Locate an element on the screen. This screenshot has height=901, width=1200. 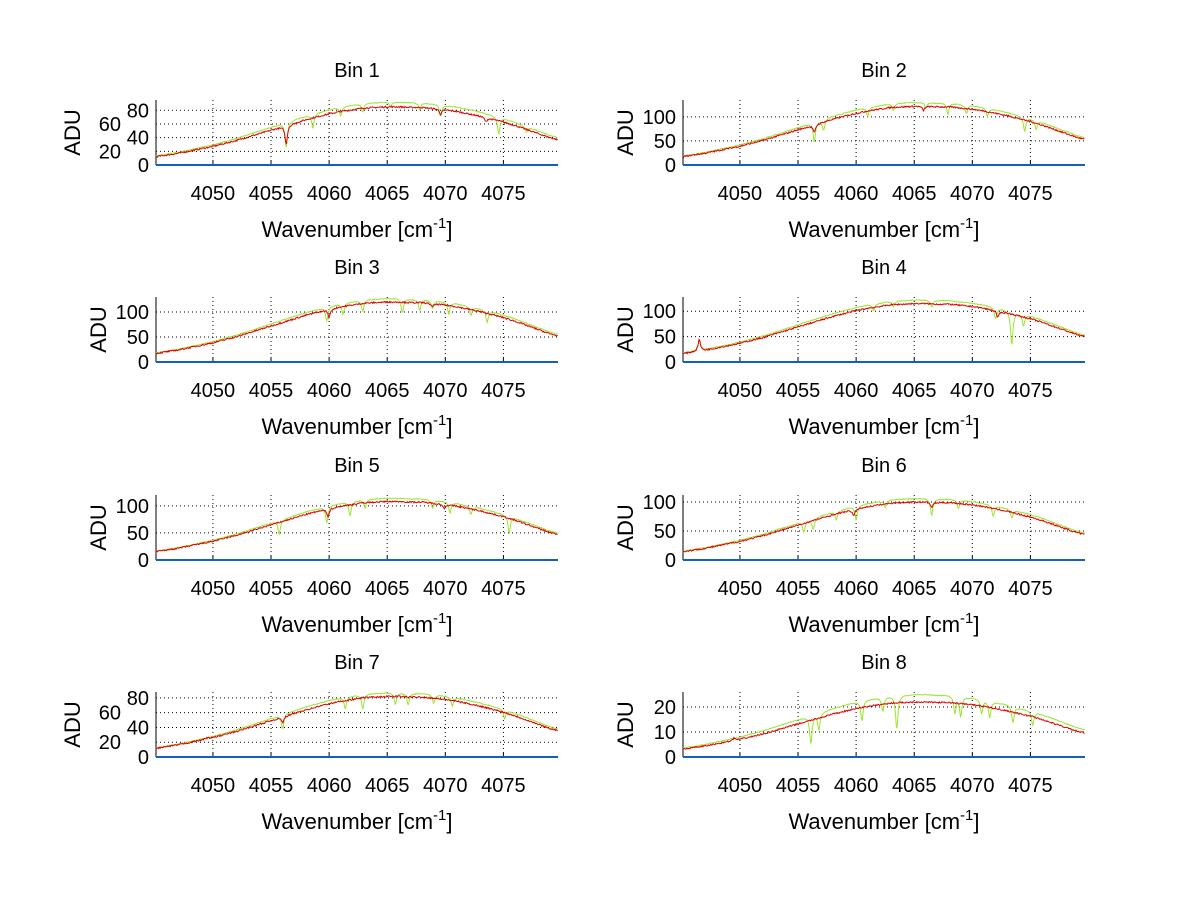
subplot-title: Bin 7 is located at coordinates (357, 663).